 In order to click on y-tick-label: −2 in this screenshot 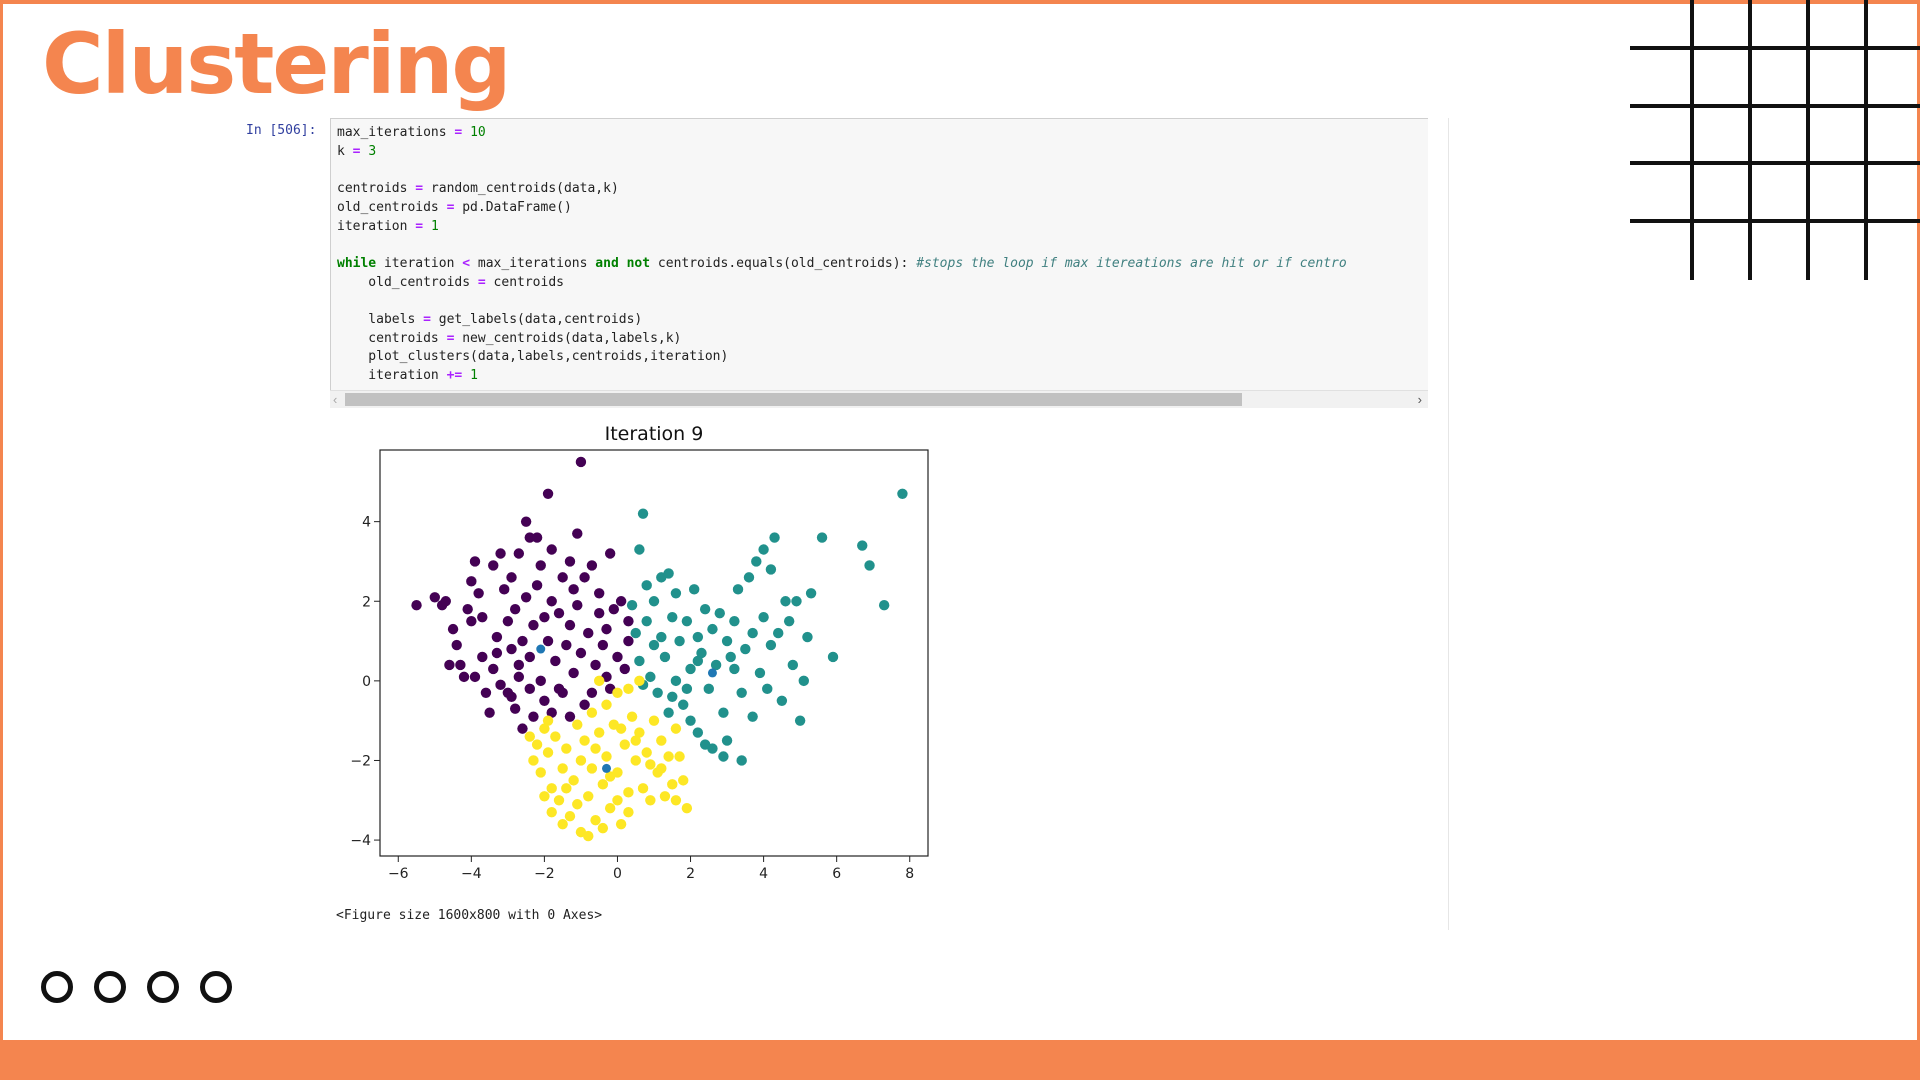, I will do `click(360, 761)`.